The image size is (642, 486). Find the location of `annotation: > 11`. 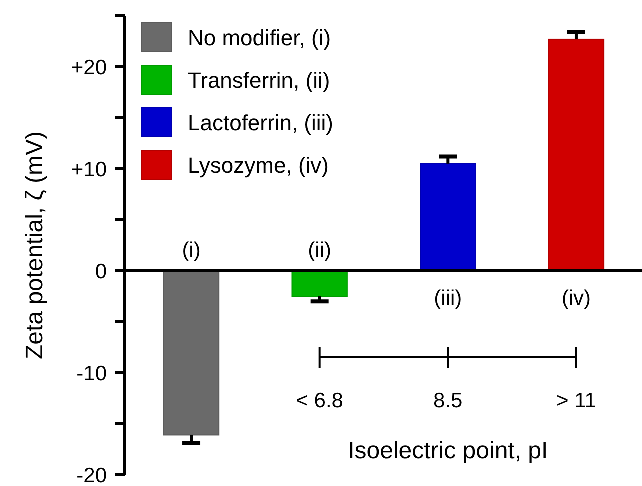

annotation: > 11 is located at coordinates (576, 400).